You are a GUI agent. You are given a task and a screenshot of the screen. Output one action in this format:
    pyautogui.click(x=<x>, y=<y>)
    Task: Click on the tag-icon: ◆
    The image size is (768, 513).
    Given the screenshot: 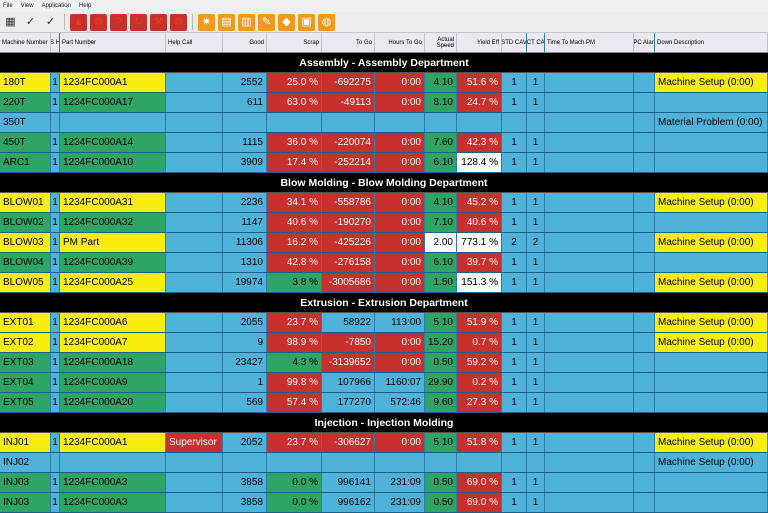 What is the action you would take?
    pyautogui.click(x=286, y=22)
    